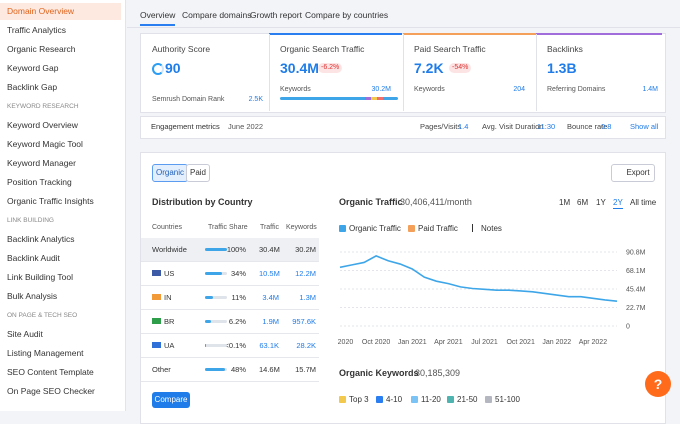 This screenshot has height=424, width=680. I want to click on engagement-item-value: 11:30, so click(546, 126).